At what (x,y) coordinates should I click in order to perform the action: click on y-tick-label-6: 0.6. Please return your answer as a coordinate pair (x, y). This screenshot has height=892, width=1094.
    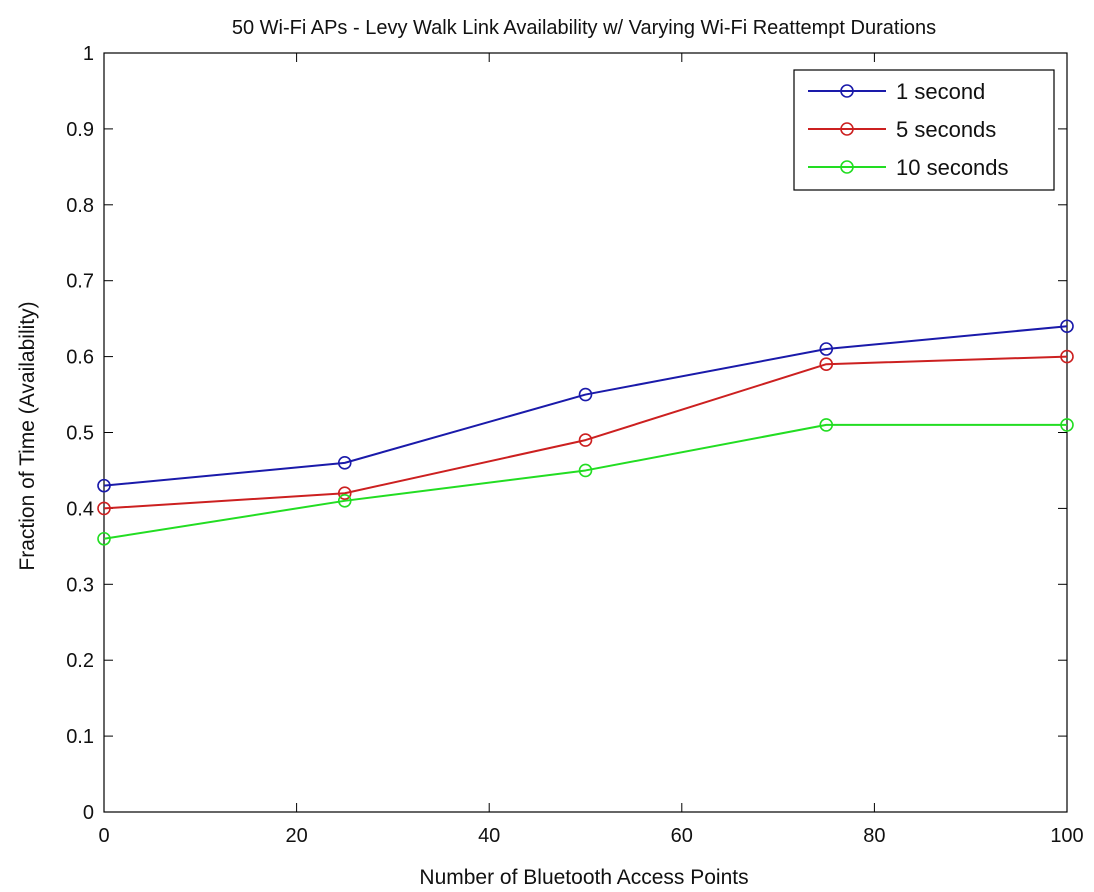
    Looking at the image, I should click on (80, 358).